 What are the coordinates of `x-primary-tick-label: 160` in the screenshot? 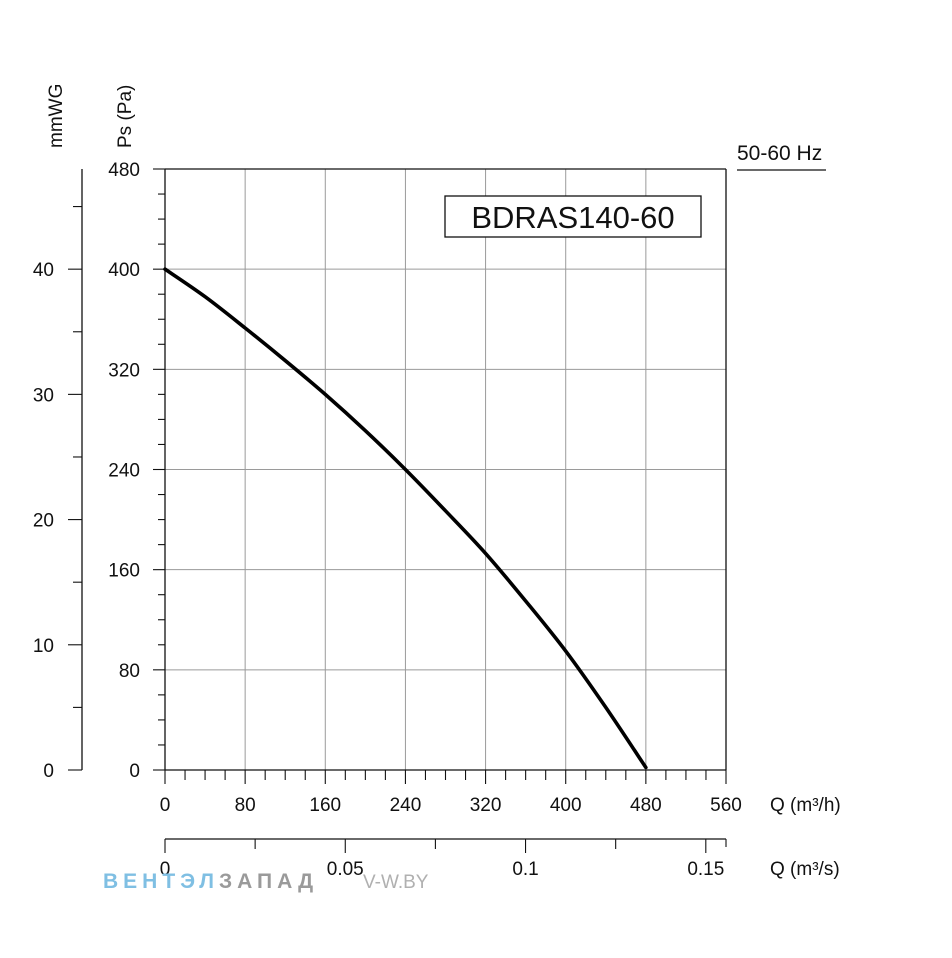 It's located at (325, 805).